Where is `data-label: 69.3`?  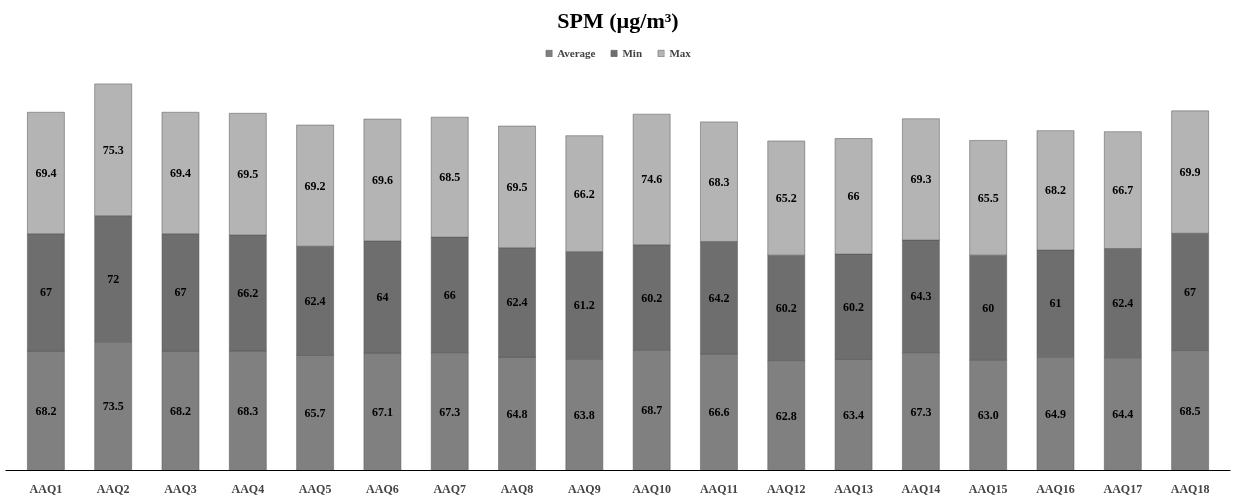 data-label: 69.3 is located at coordinates (921, 179).